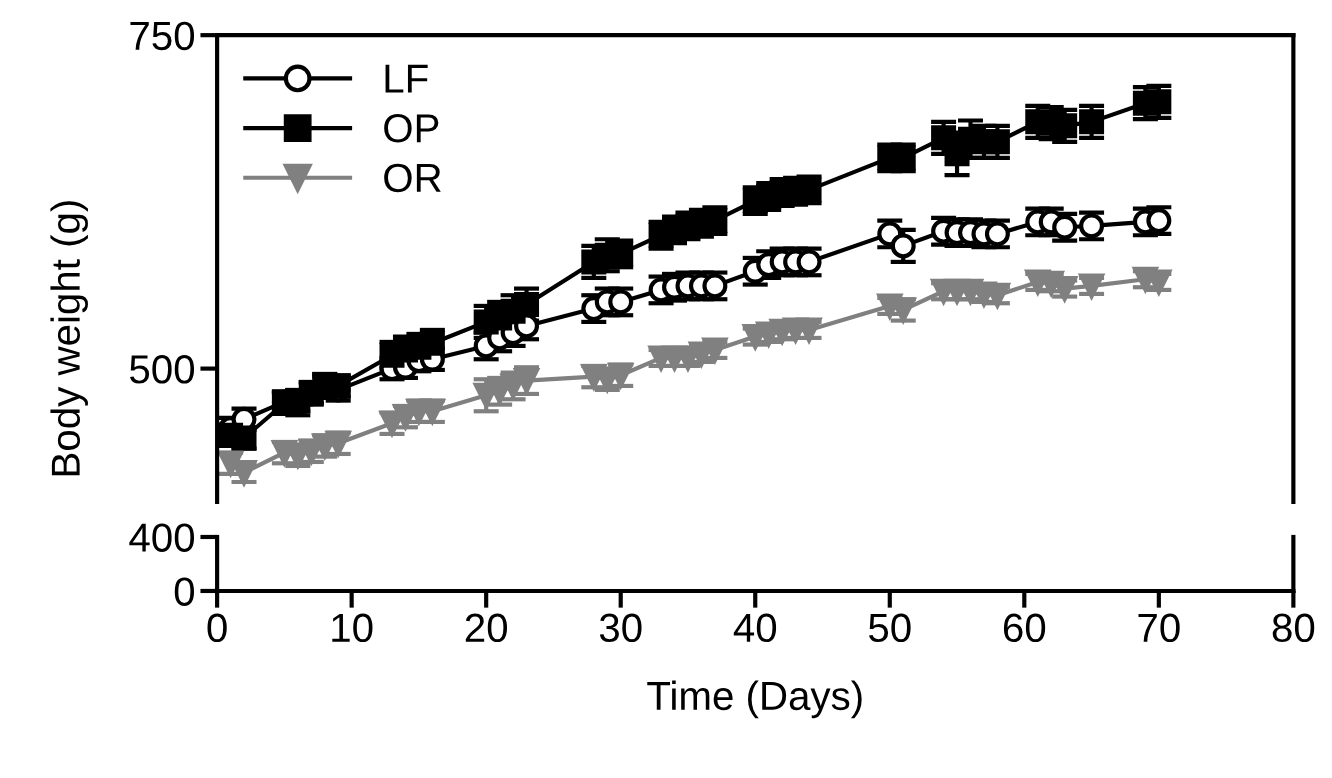 The image size is (1332, 778). What do you see at coordinates (1159, 628) in the screenshot?
I see `x-tick-label: 70` at bounding box center [1159, 628].